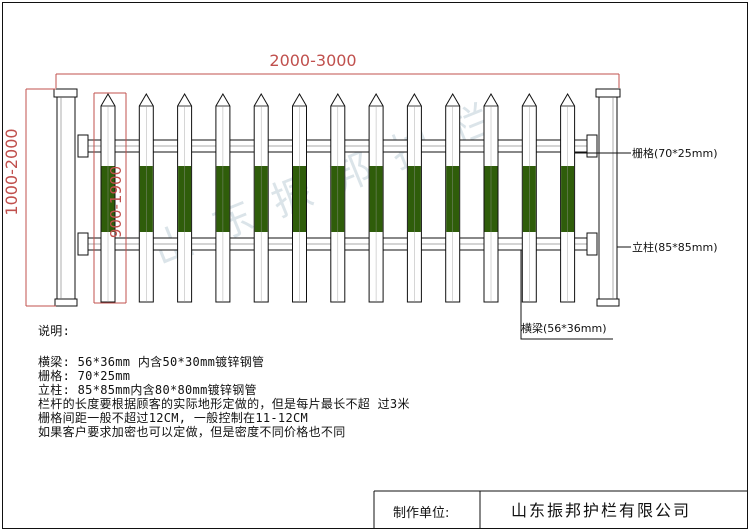 The image size is (750, 531). I want to click on dimension-width-label: 2000-3000, so click(312, 60).